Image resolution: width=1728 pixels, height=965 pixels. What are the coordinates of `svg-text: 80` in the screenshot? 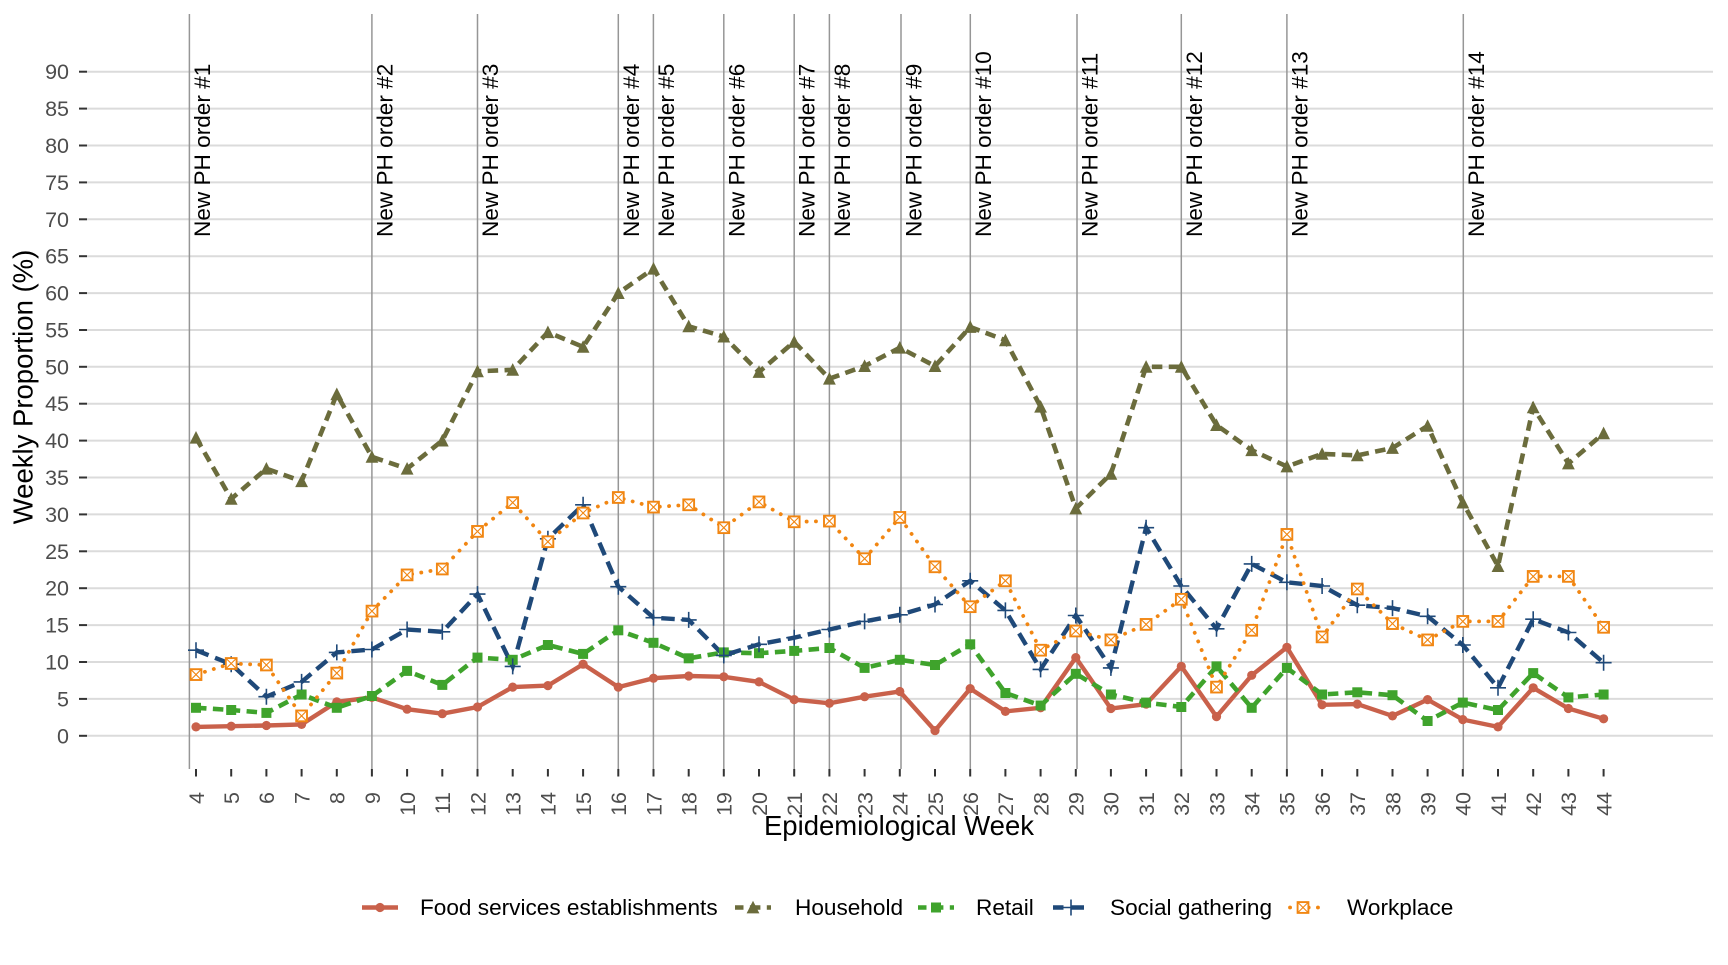 It's located at (57, 146).